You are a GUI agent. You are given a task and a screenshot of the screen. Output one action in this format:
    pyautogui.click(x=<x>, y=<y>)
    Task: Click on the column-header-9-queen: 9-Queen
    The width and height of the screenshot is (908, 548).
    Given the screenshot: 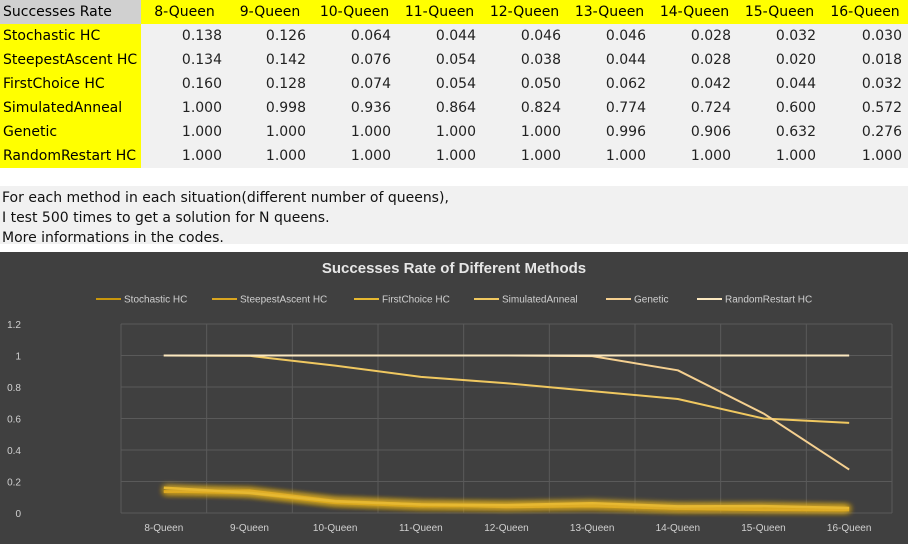 What is the action you would take?
    pyautogui.click(x=270, y=12)
    